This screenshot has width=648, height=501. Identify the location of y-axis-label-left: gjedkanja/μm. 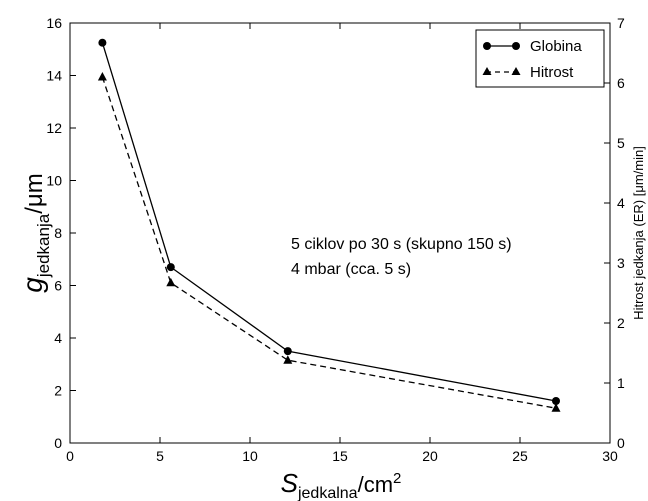
(35, 232).